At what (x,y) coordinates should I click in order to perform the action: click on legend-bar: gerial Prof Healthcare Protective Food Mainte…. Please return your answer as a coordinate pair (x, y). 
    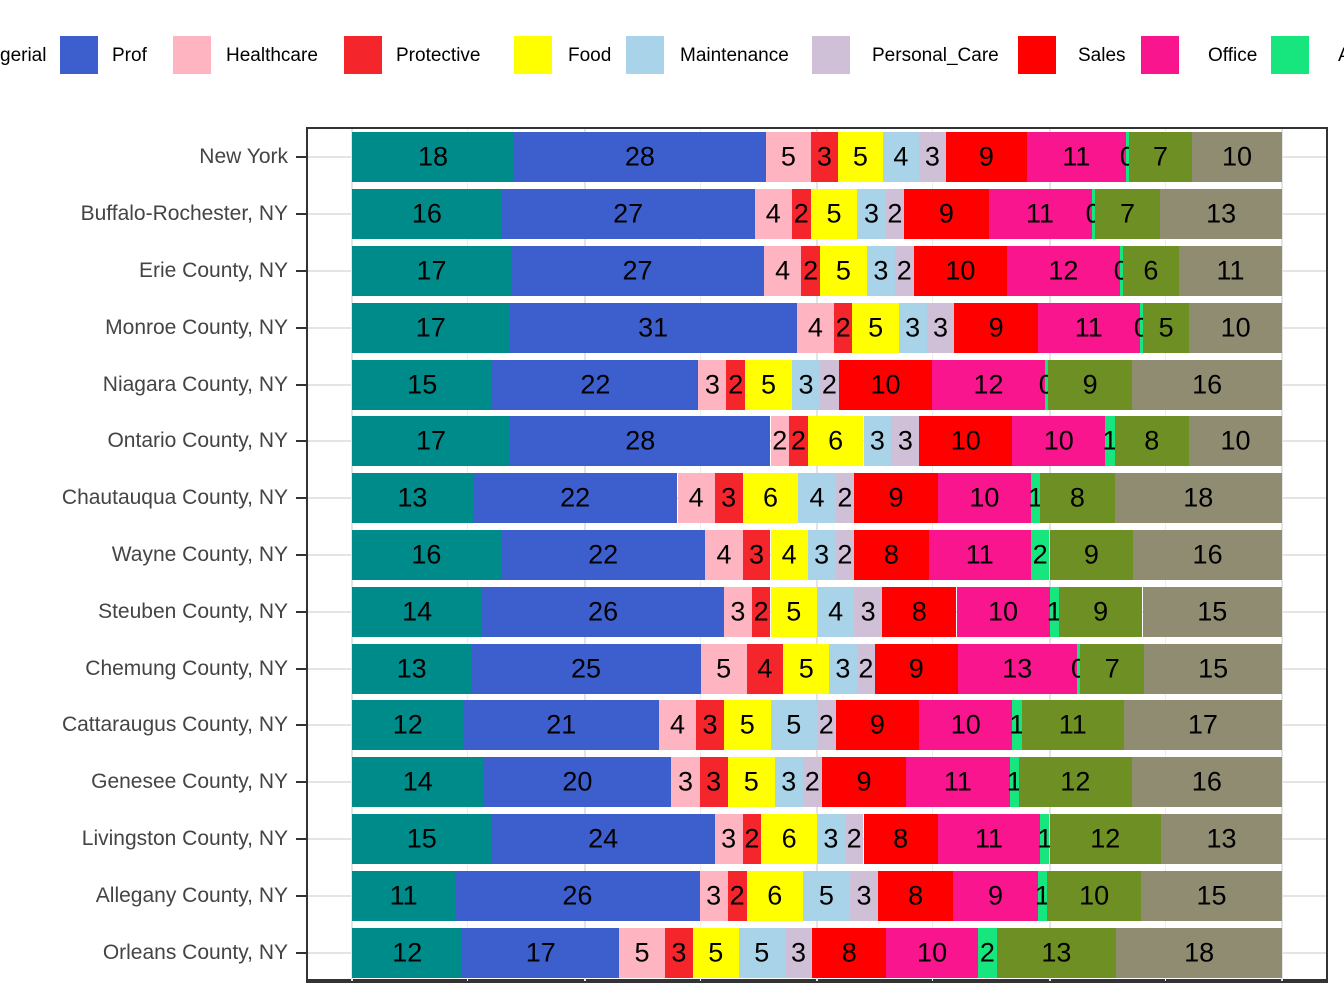
    Looking at the image, I should click on (672, 50).